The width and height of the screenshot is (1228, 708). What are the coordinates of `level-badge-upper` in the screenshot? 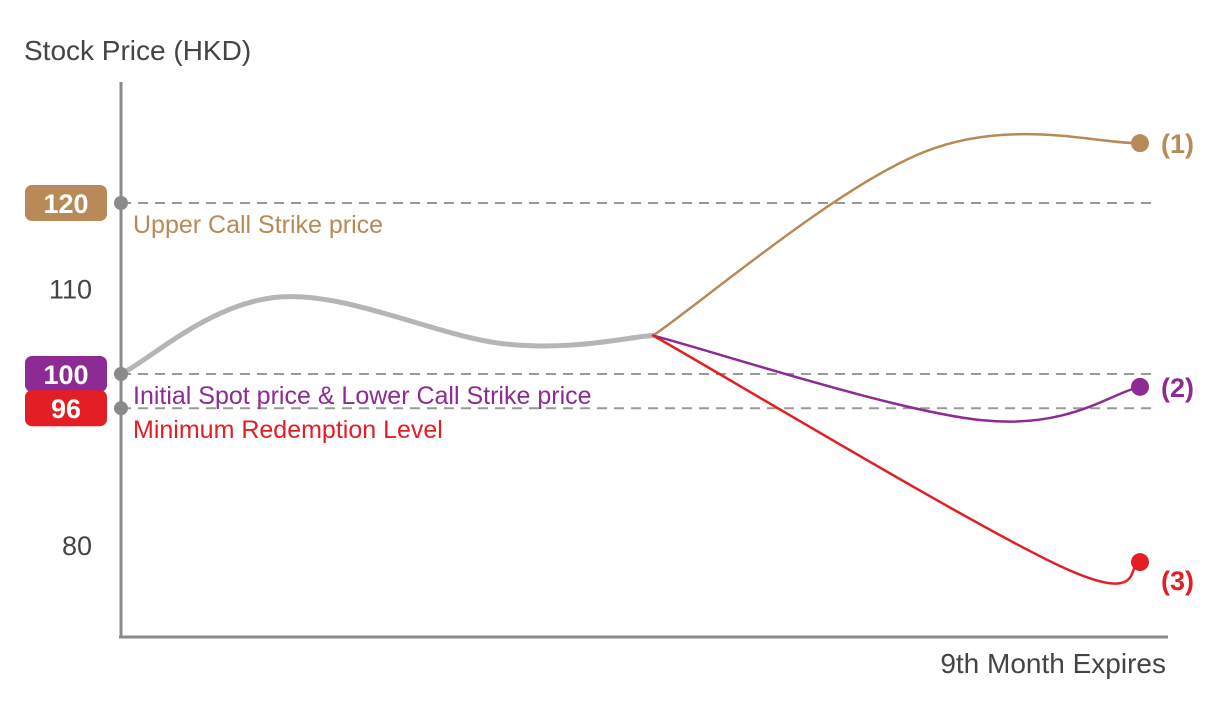 It's located at (66, 203).